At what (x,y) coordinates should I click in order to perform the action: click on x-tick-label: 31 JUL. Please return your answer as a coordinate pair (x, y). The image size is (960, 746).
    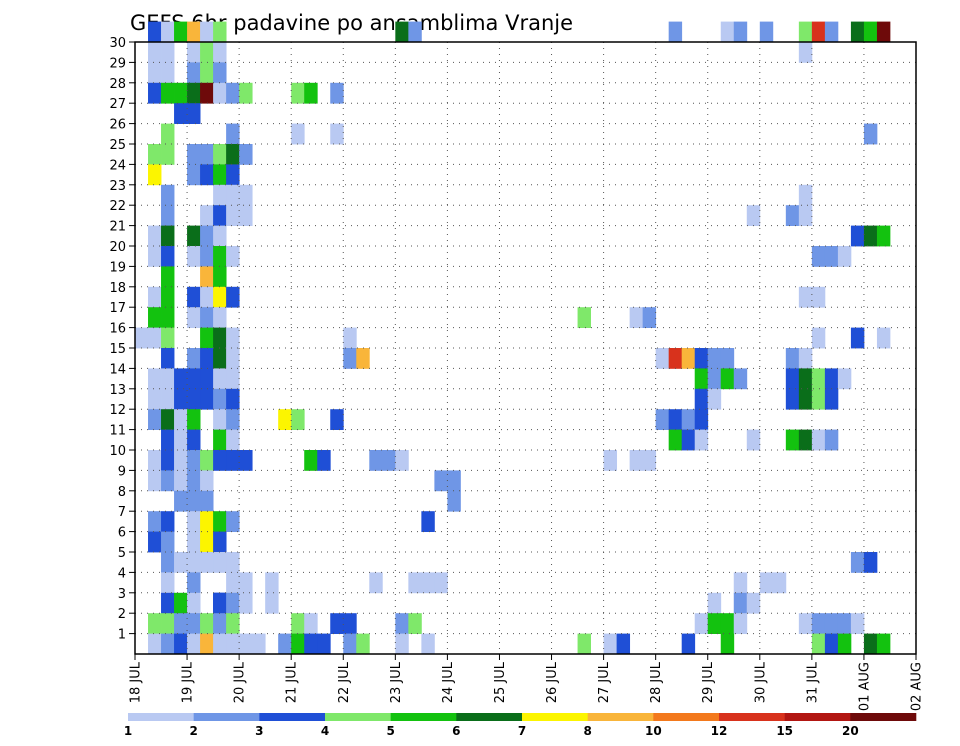
    Looking at the image, I should click on (812, 682).